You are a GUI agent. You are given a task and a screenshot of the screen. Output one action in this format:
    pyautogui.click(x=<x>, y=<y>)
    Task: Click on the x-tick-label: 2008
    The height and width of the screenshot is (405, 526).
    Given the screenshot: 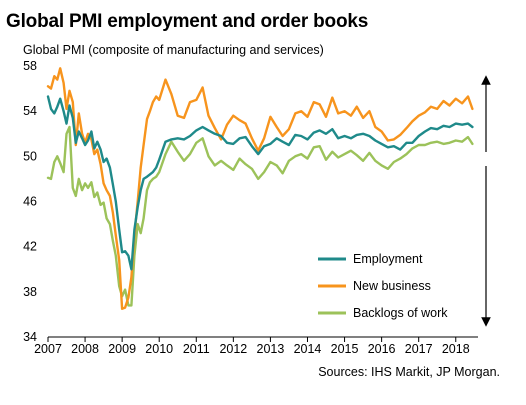 What is the action you would take?
    pyautogui.click(x=85, y=349)
    